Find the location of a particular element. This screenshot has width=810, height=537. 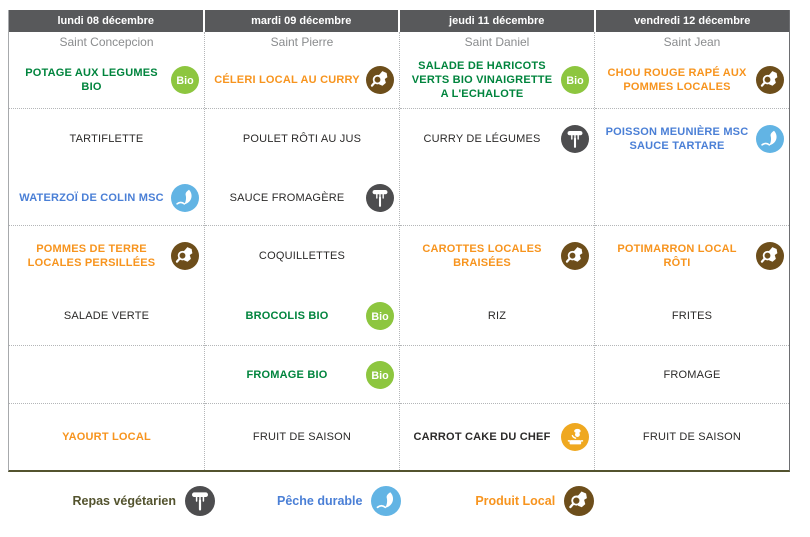

menu-item-entree: CÉLERI LOCAL AU CURRY is located at coordinates (302, 80).